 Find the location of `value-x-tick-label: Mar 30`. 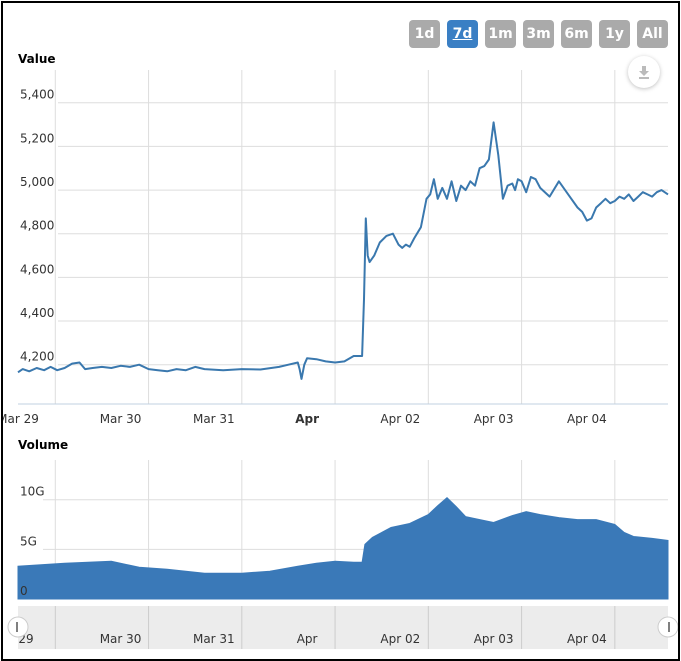

value-x-tick-label: Mar 30 is located at coordinates (121, 419).